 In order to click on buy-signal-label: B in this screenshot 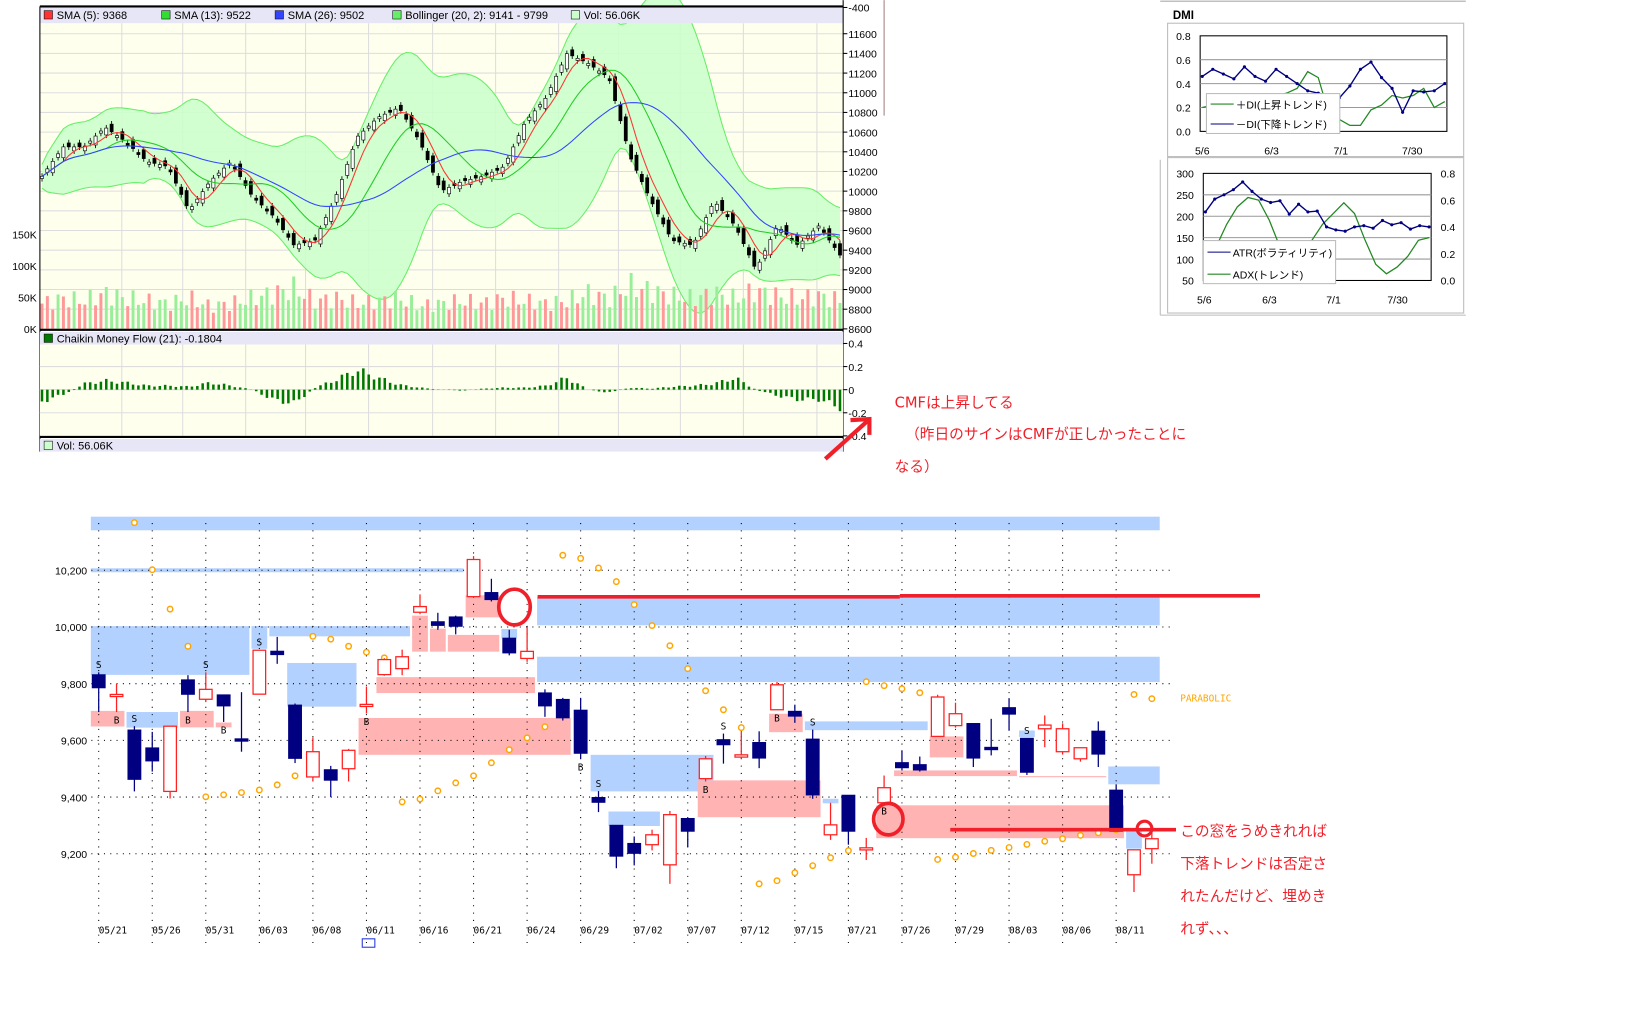, I will do `click(884, 811)`.